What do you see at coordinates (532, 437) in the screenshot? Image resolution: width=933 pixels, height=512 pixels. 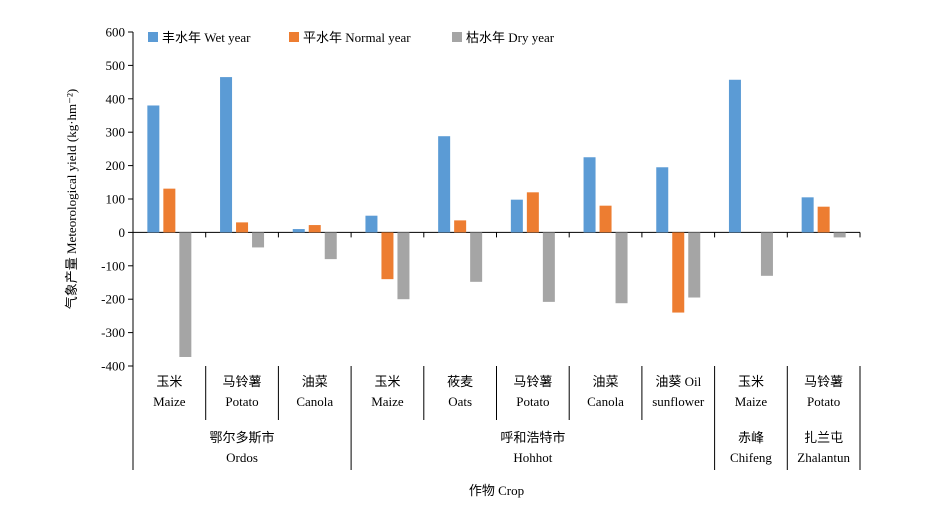 I see `region-label-zh: 呼和浩特市` at bounding box center [532, 437].